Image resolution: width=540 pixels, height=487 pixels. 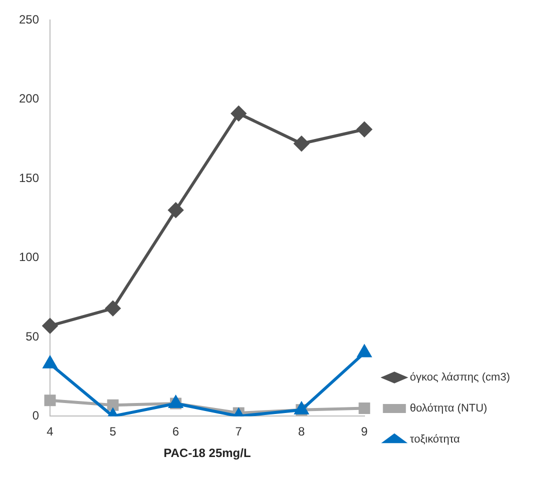 I want to click on x-tick-label: 5, so click(x=113, y=431).